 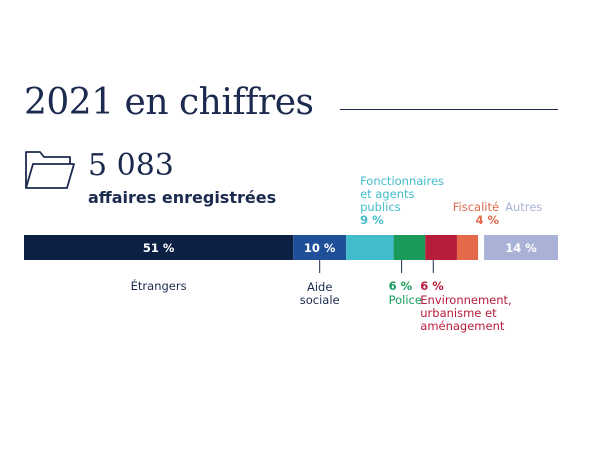 I want to click on value-label: 4 %, so click(x=488, y=220).